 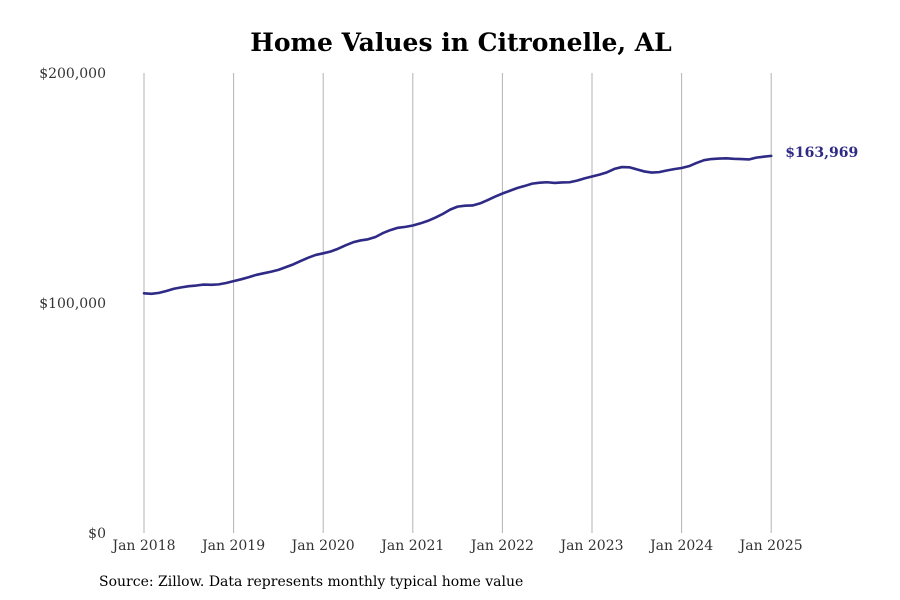 What do you see at coordinates (97, 534) in the screenshot?
I see `y-tick-label-0: $0` at bounding box center [97, 534].